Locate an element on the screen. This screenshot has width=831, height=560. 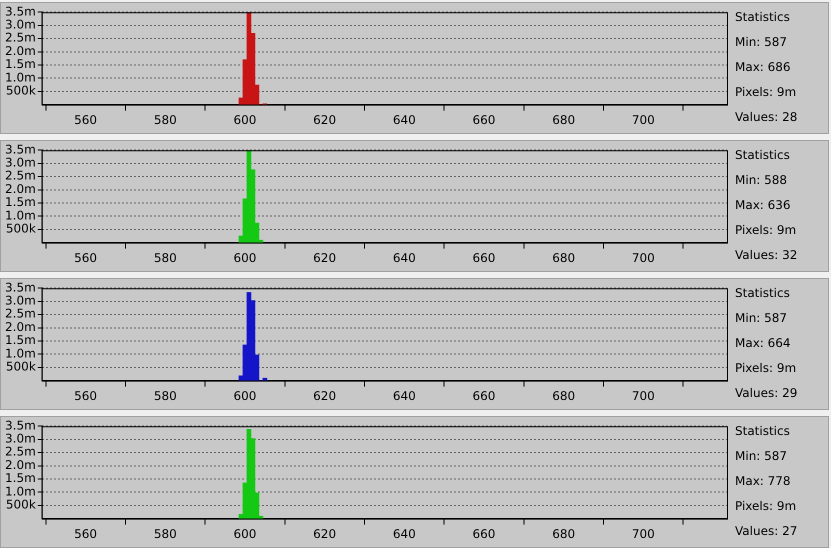
text: Values: 29 is located at coordinates (766, 393).